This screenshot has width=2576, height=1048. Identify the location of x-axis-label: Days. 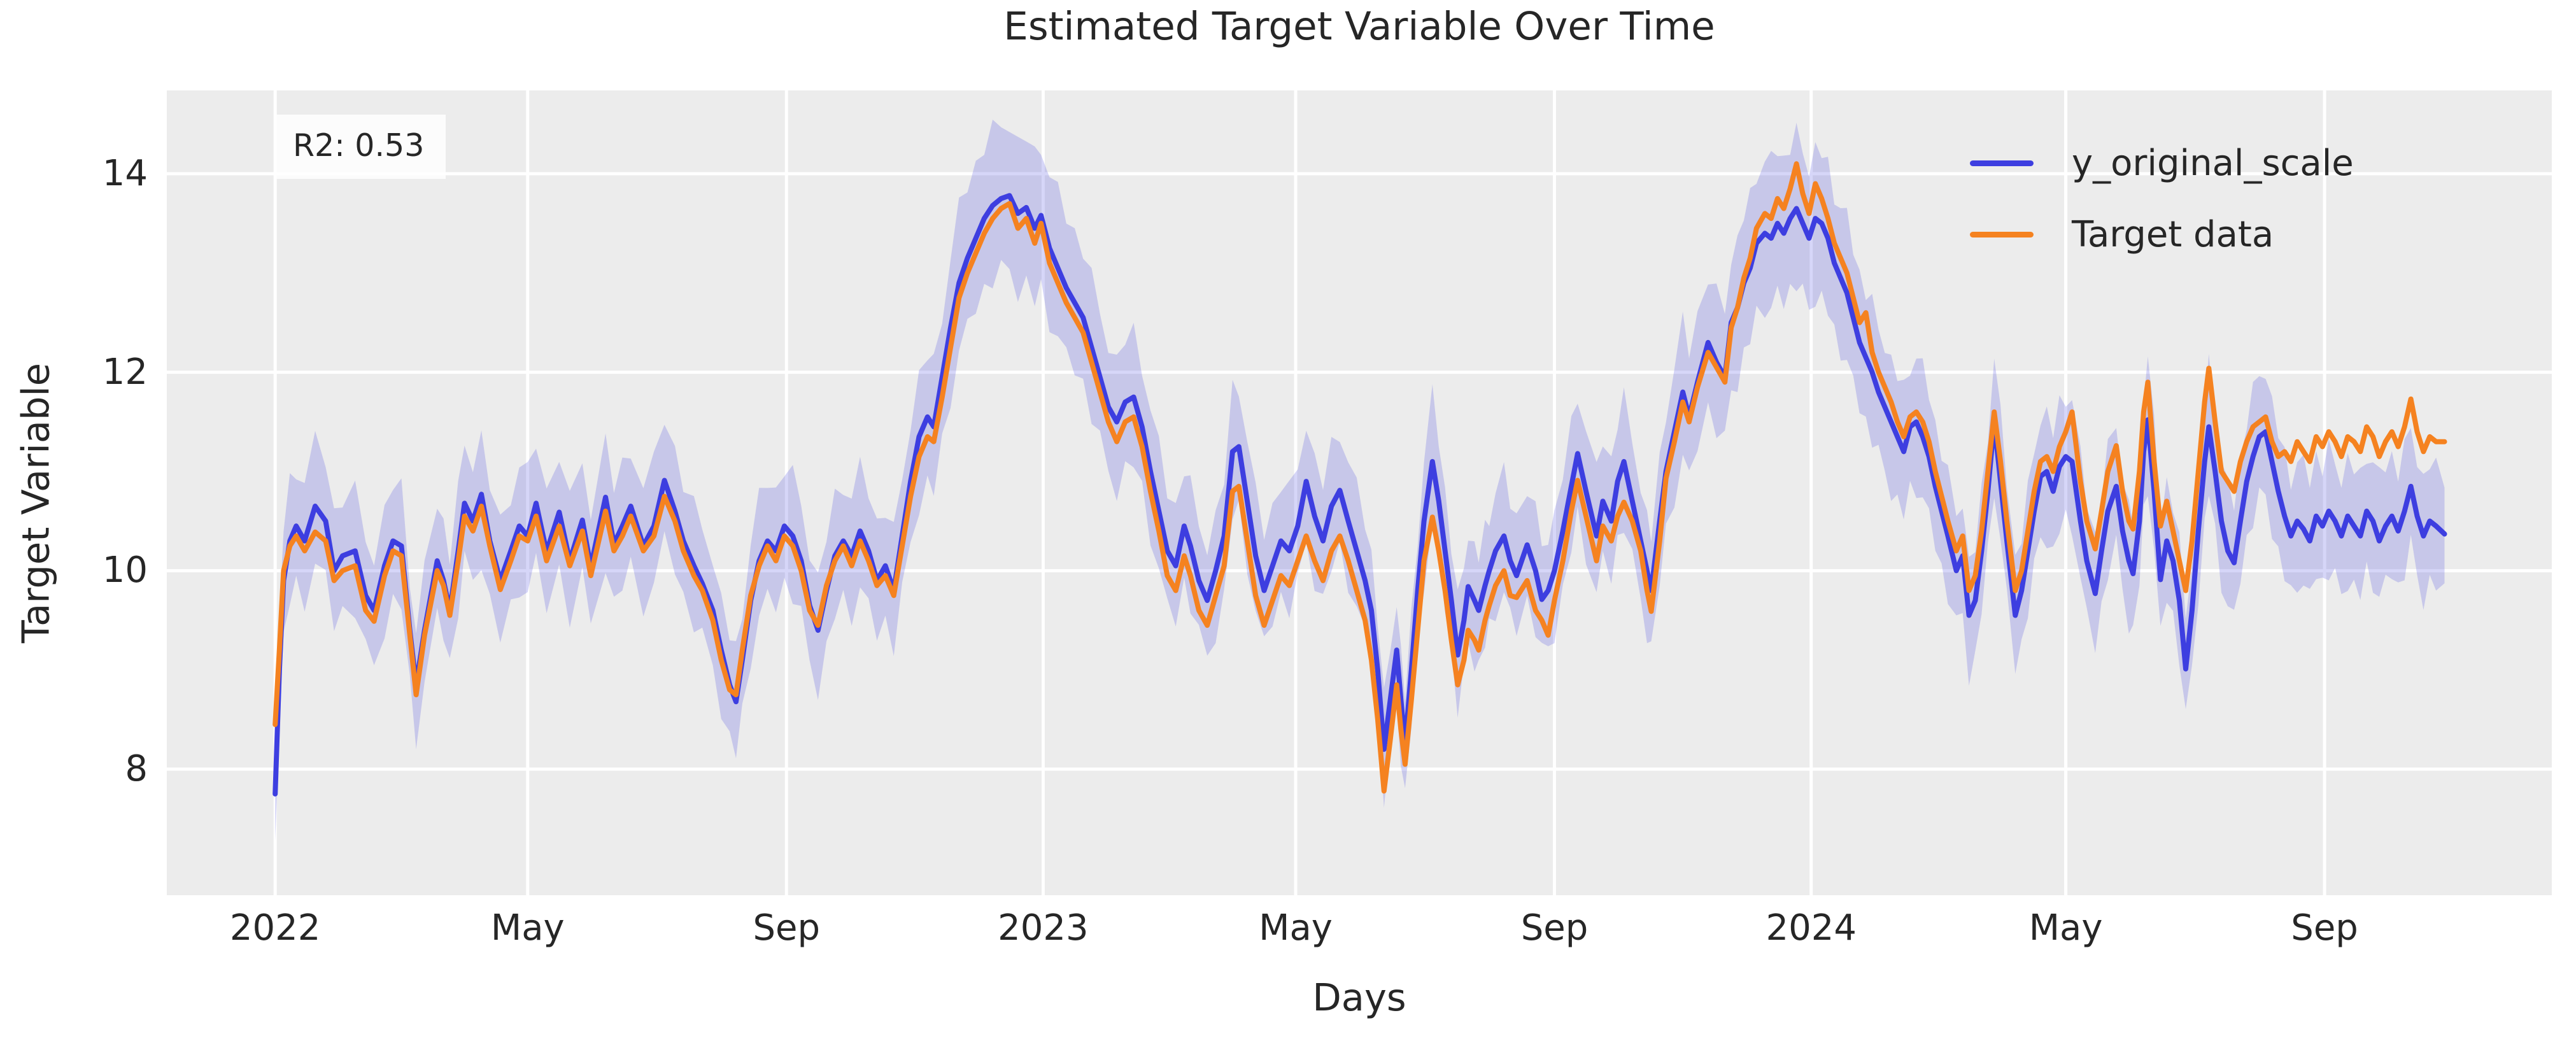
(1359, 997).